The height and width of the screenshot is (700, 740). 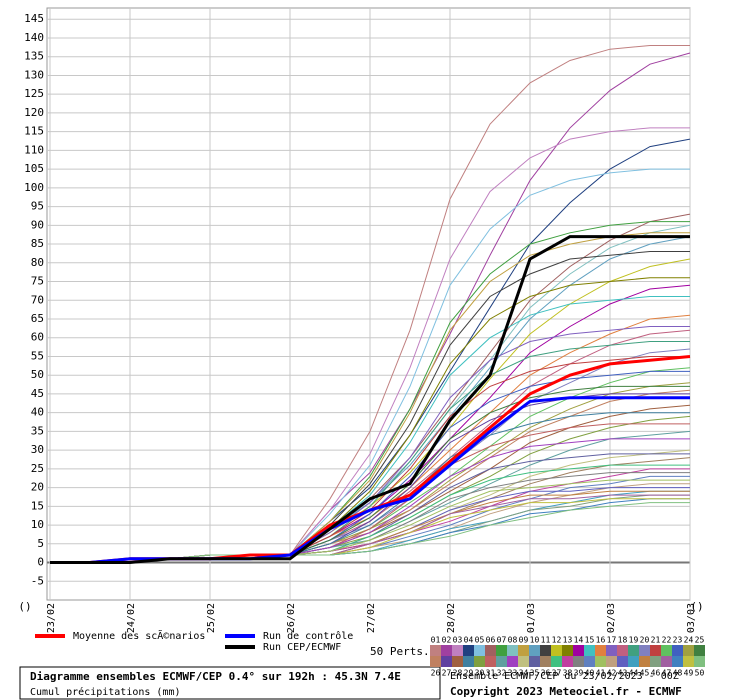 I want to click on legend-label: 50, so click(x=700, y=673).